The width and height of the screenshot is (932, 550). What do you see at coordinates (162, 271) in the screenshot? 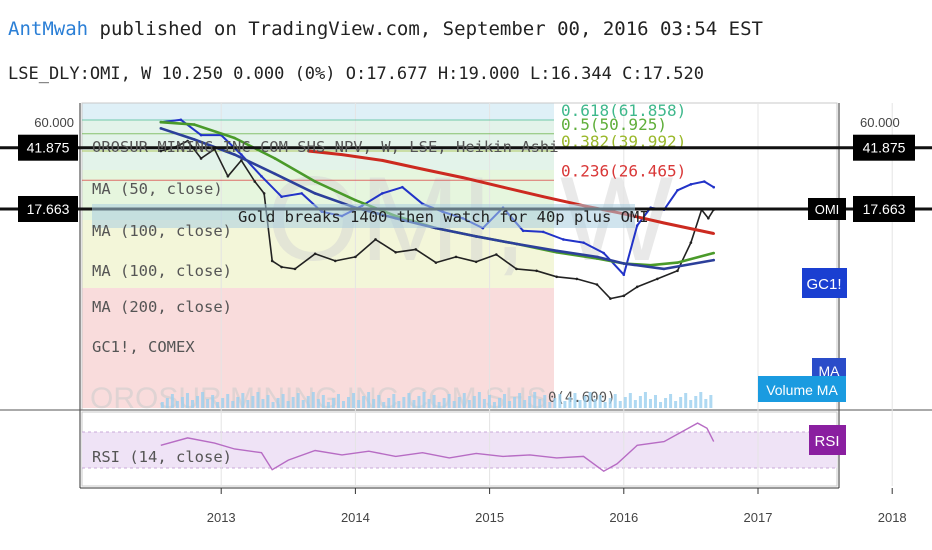
I see `legend-ma-100b: MA (100, close)` at bounding box center [162, 271].